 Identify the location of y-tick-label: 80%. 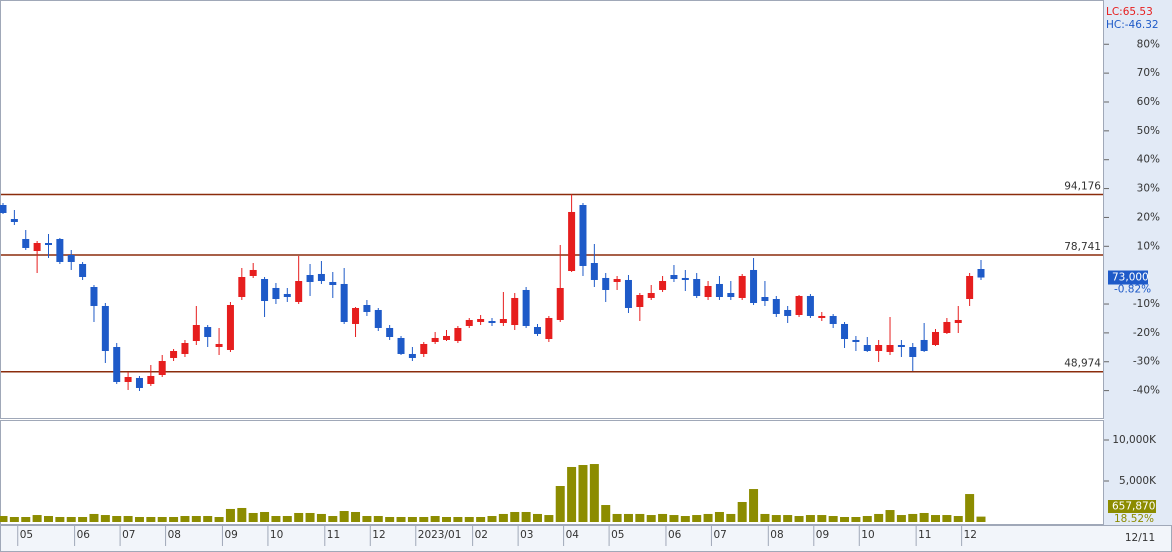
(1148, 44).